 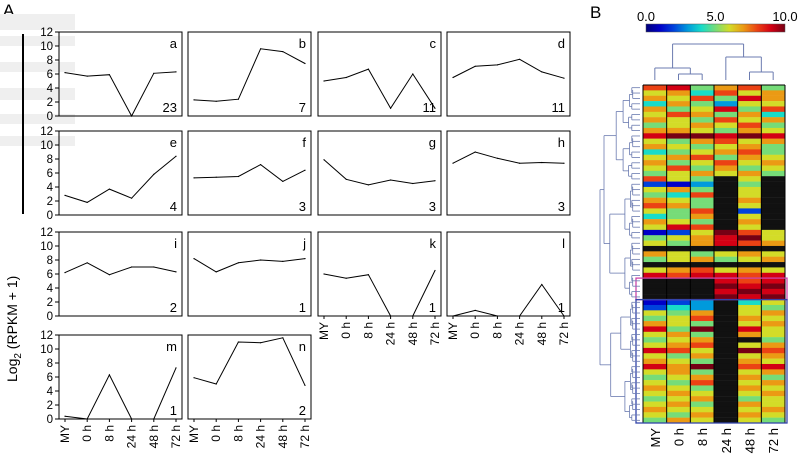 What do you see at coordinates (702, 437) in the screenshot?
I see `heatmap-column-label: 8 h` at bounding box center [702, 437].